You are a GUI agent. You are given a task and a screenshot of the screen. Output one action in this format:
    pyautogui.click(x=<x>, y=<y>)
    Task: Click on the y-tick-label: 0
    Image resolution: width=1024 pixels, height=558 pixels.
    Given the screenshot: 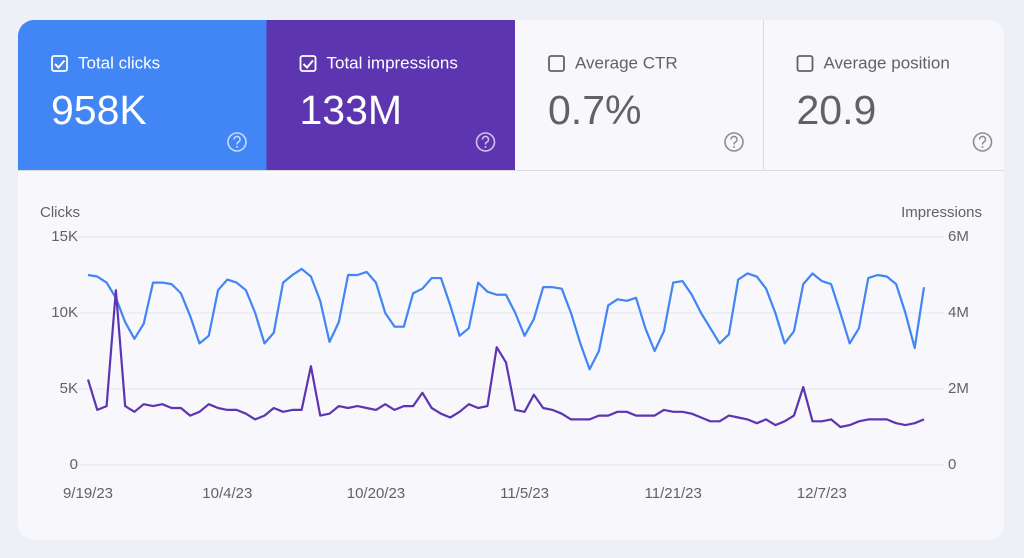 What is the action you would take?
    pyautogui.click(x=74, y=464)
    